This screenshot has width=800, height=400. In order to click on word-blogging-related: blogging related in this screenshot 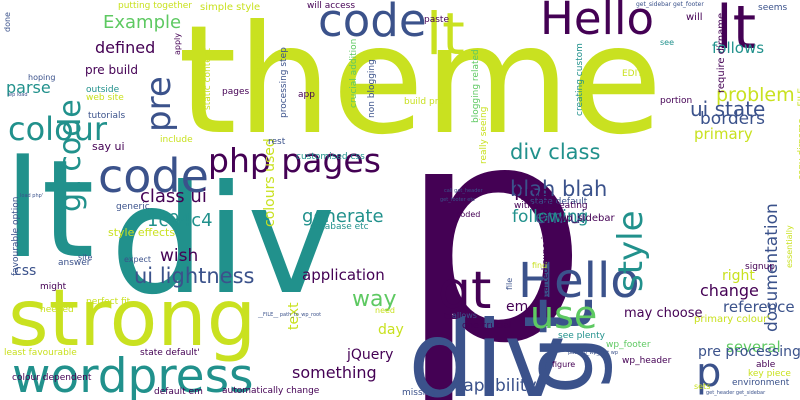, I will do `click(476, 86)`.